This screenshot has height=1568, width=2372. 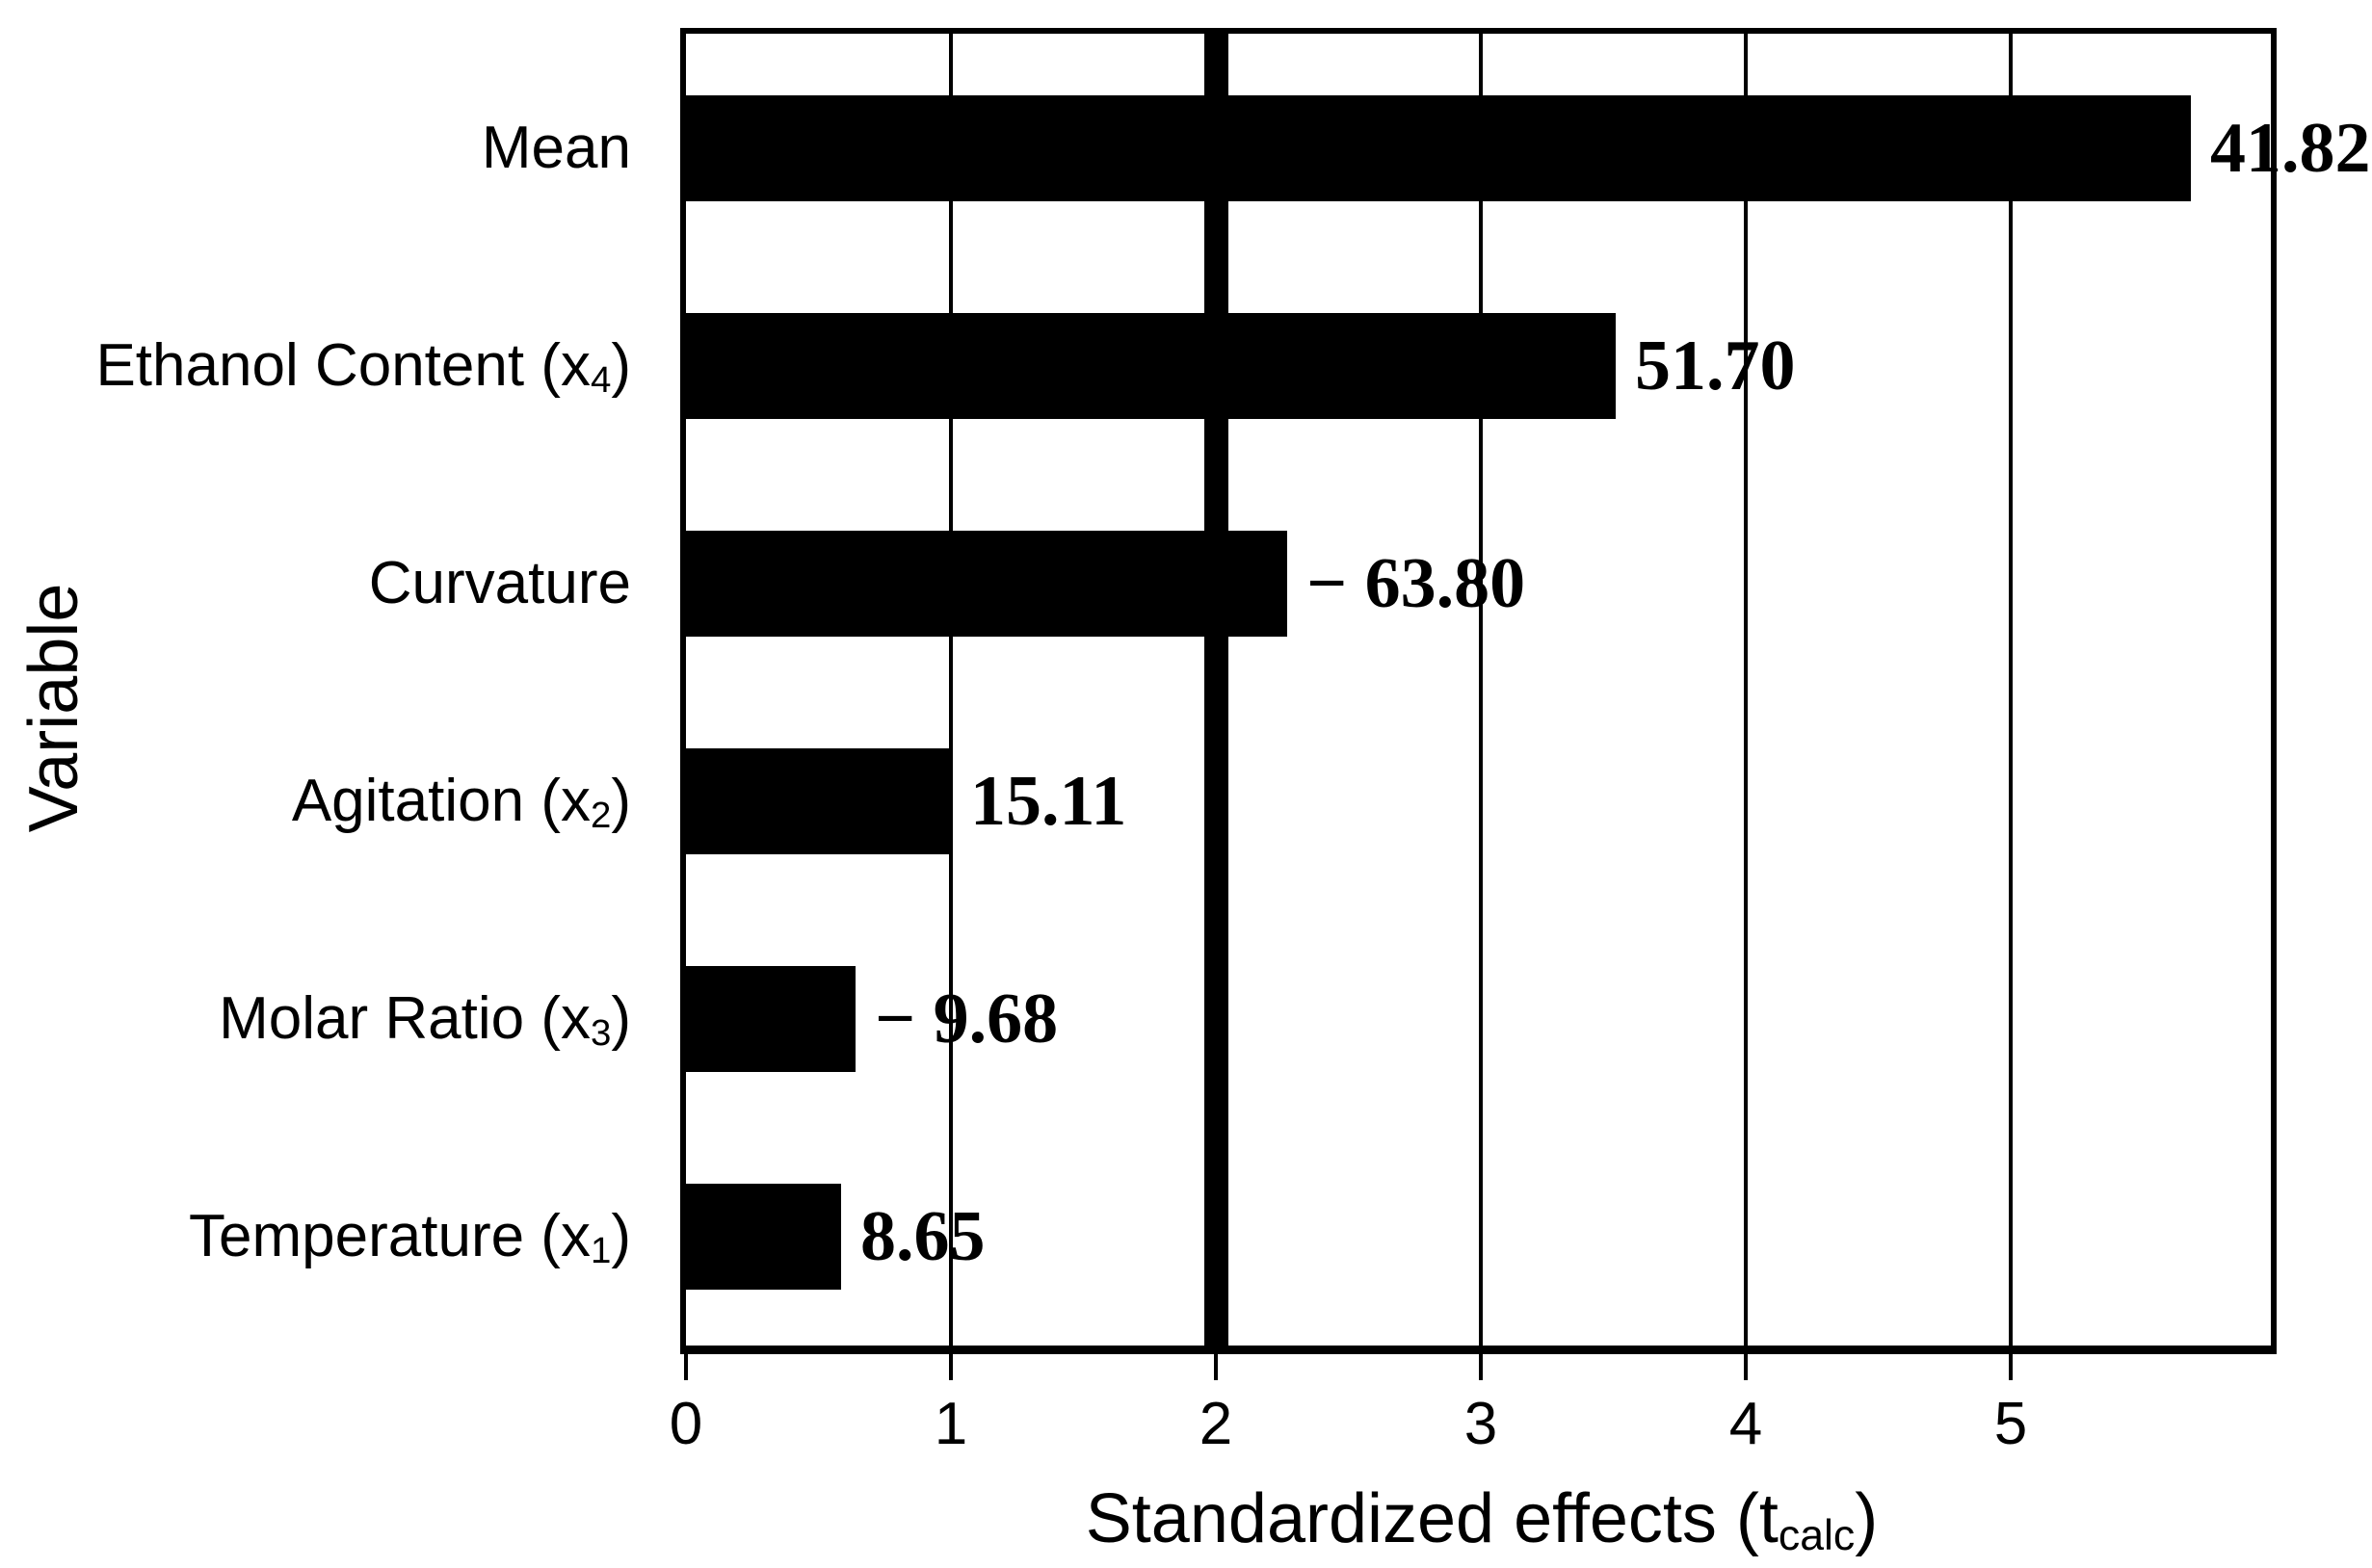 What do you see at coordinates (1048, 801) in the screenshot?
I see `bar-value-label: 15.11` at bounding box center [1048, 801].